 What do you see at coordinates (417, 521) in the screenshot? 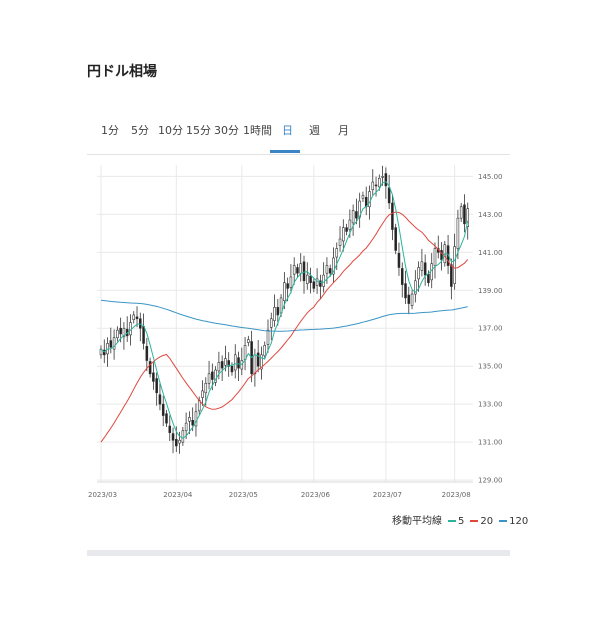
I see `legend-label: 移動平均線` at bounding box center [417, 521].